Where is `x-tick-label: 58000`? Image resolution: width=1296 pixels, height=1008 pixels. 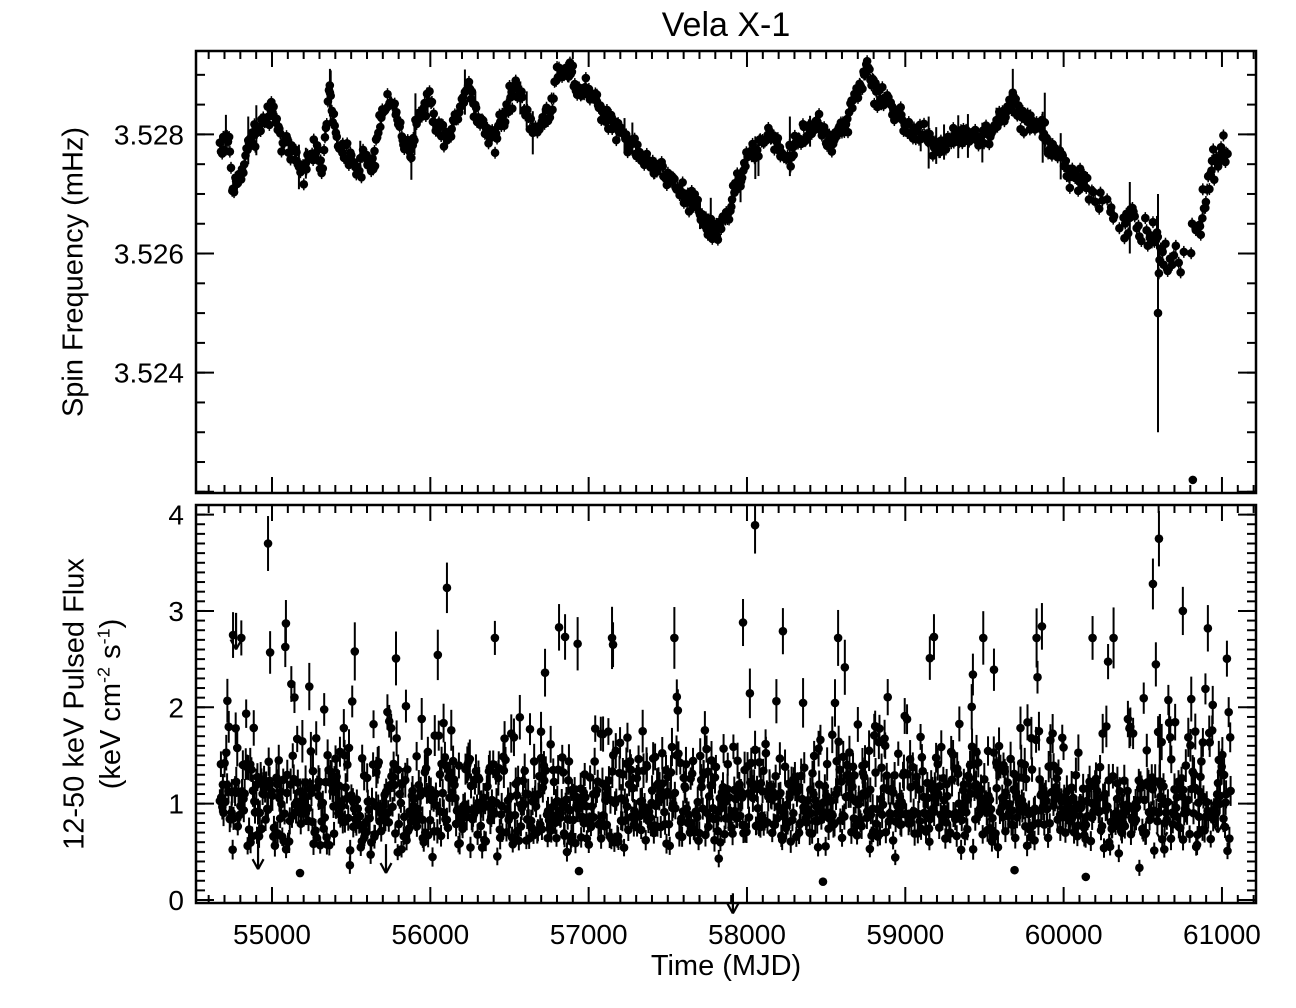 x-tick-label: 58000 is located at coordinates (747, 934).